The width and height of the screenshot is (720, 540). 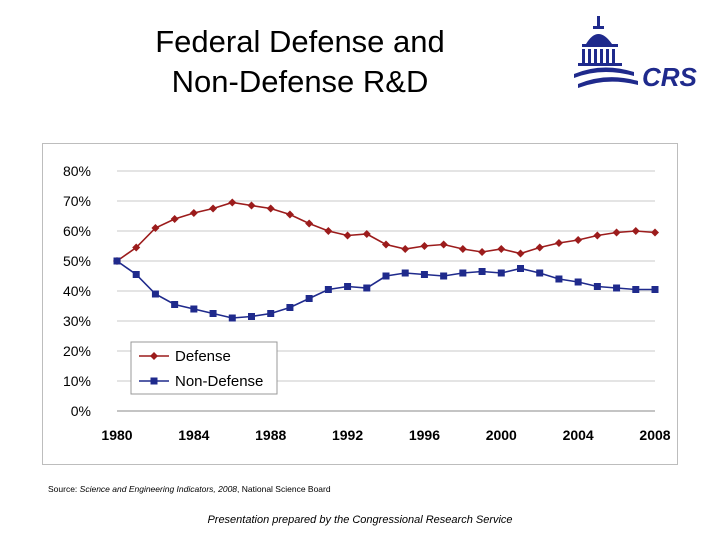 I want to click on capitol-dome-icon, so click(x=606, y=52).